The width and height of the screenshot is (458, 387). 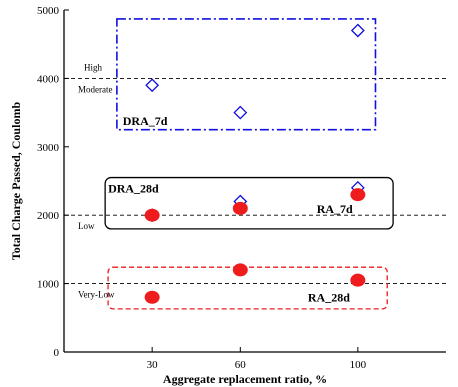 What do you see at coordinates (96, 180) in the screenshot?
I see `zone-labels: High Moderate Low Very-Low` at bounding box center [96, 180].